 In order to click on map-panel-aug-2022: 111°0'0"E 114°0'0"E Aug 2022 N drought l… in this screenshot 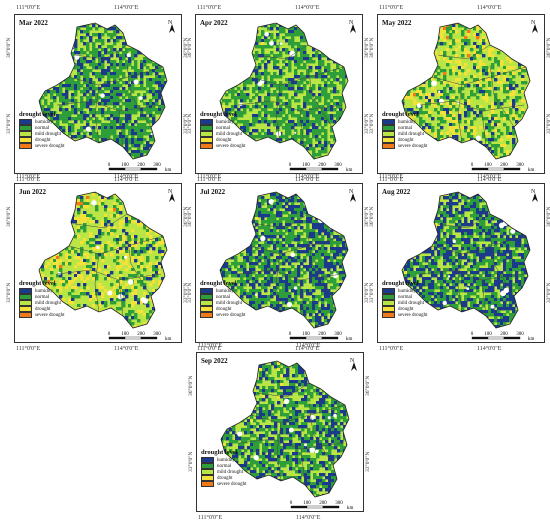, I will do `click(461, 263)`.